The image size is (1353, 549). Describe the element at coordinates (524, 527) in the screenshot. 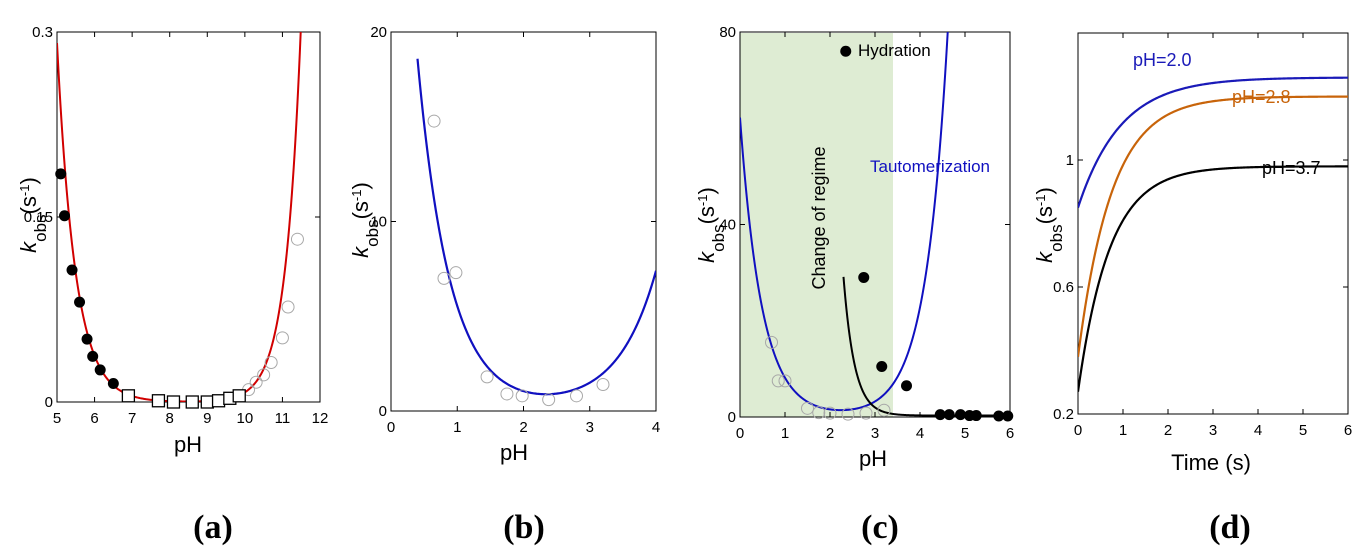

I see `panel-b-caption: (b)` at that location.